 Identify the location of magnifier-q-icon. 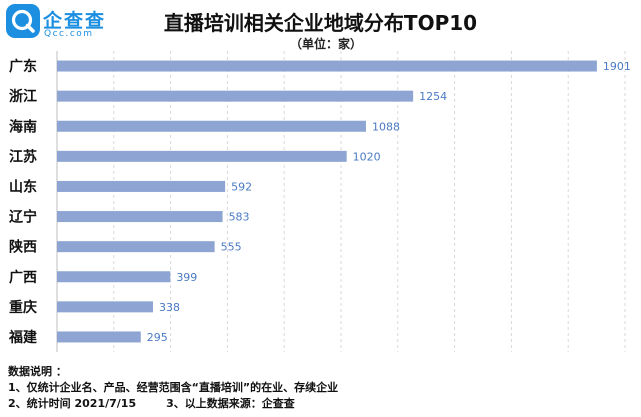
(23, 21).